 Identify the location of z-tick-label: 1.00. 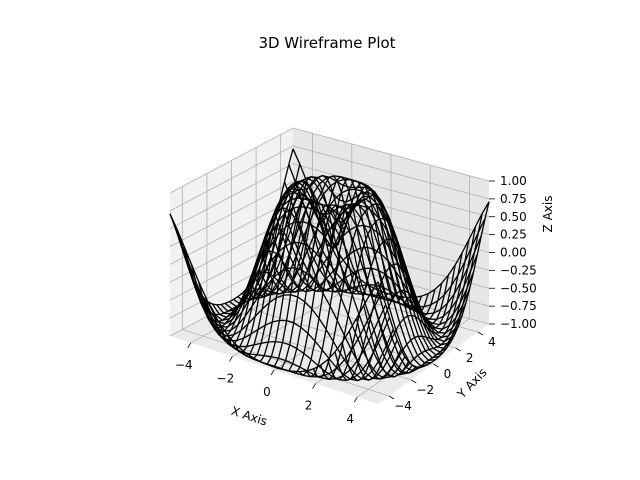
(513, 181).